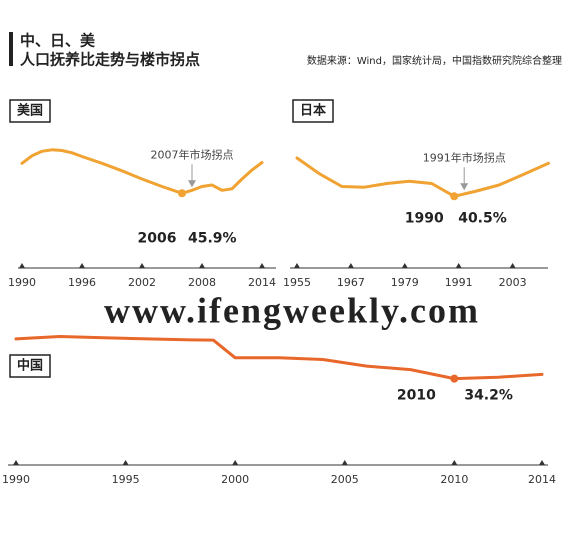 The image size is (569, 543). What do you see at coordinates (58, 41) in the screenshot?
I see `title-line1: 中、日、美` at bounding box center [58, 41].